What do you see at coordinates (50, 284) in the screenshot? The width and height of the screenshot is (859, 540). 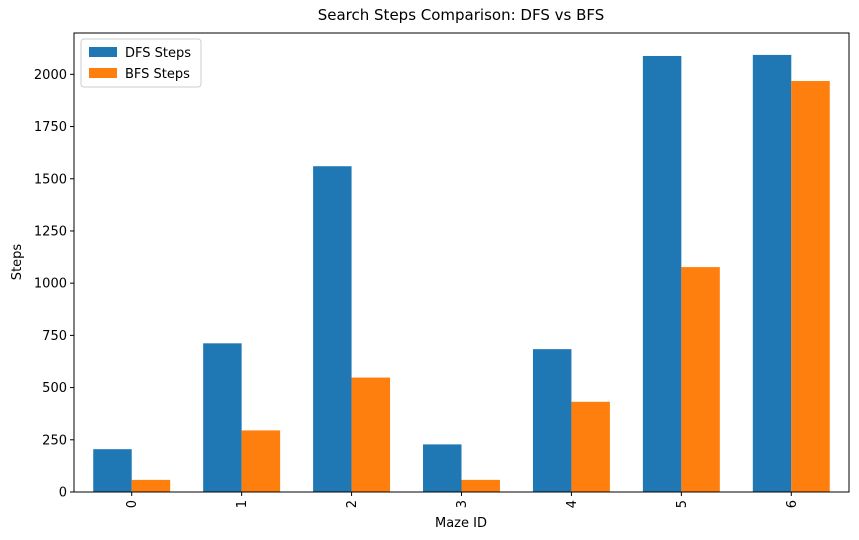 I see `y-tick-label: 1000` at bounding box center [50, 284].